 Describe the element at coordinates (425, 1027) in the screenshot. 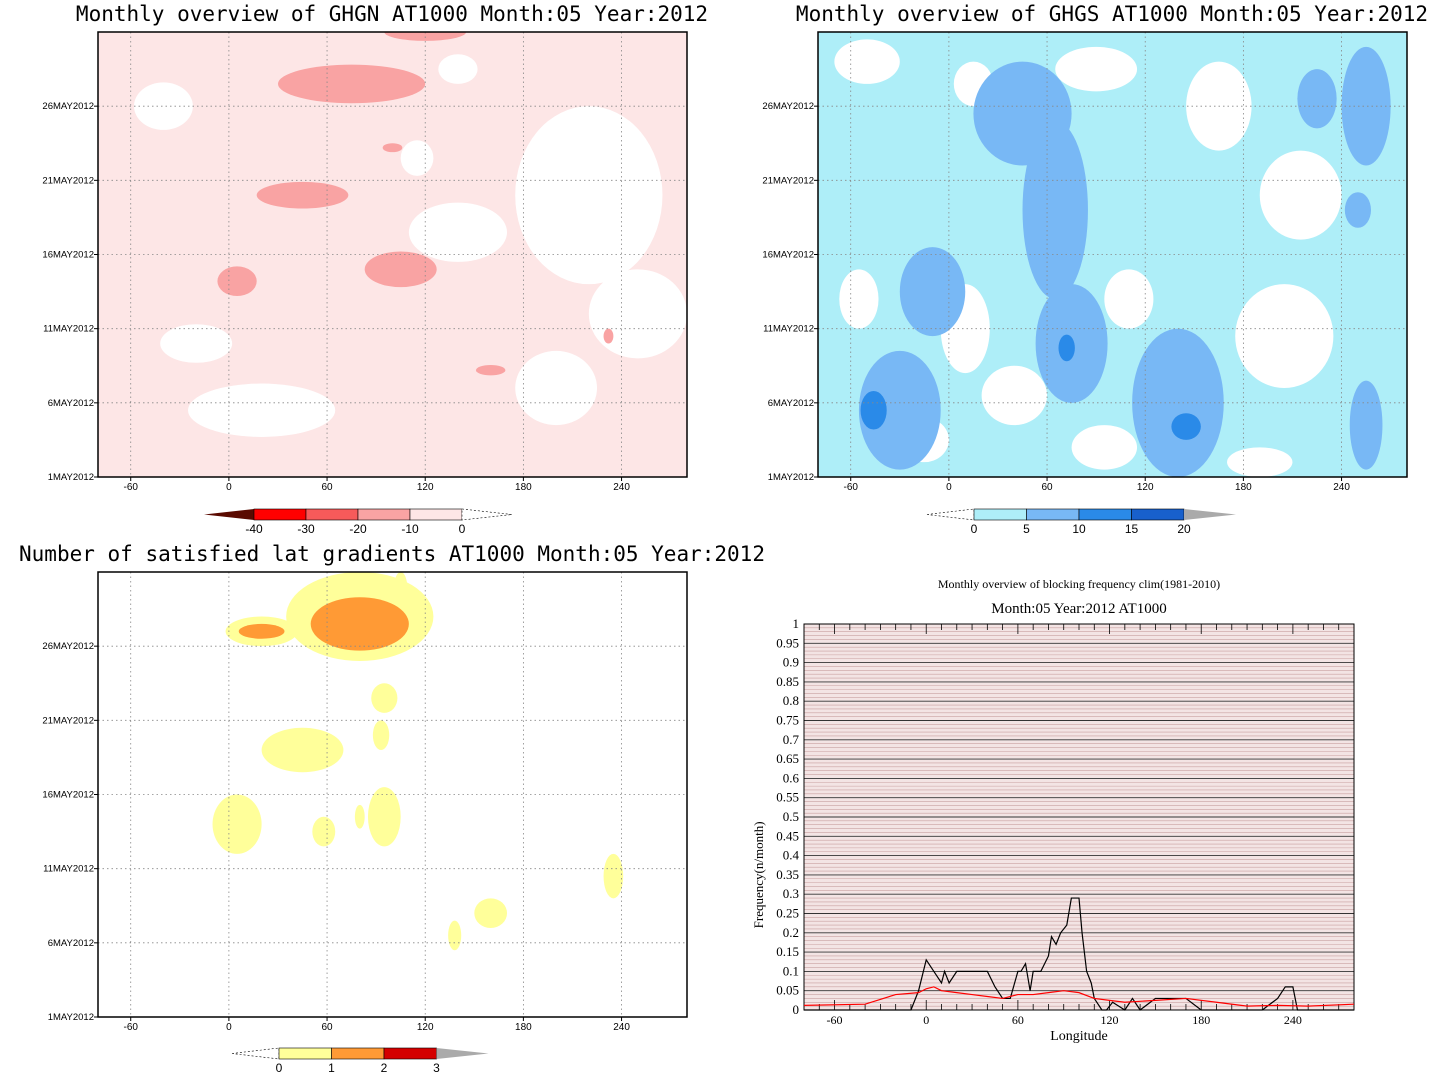

I see `x-tick-label: 120` at that location.